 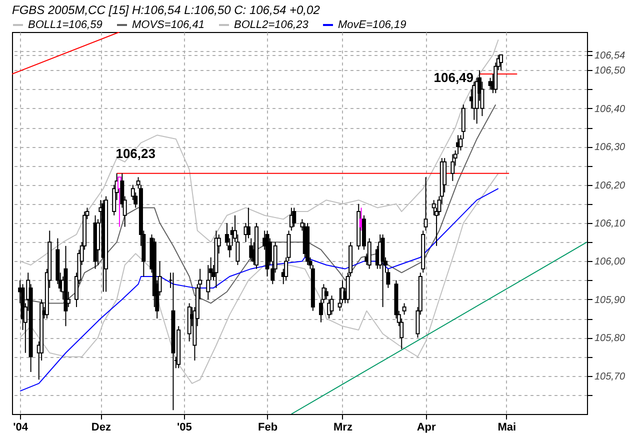 I want to click on y-tick-label: 105,70, so click(x=610, y=376).